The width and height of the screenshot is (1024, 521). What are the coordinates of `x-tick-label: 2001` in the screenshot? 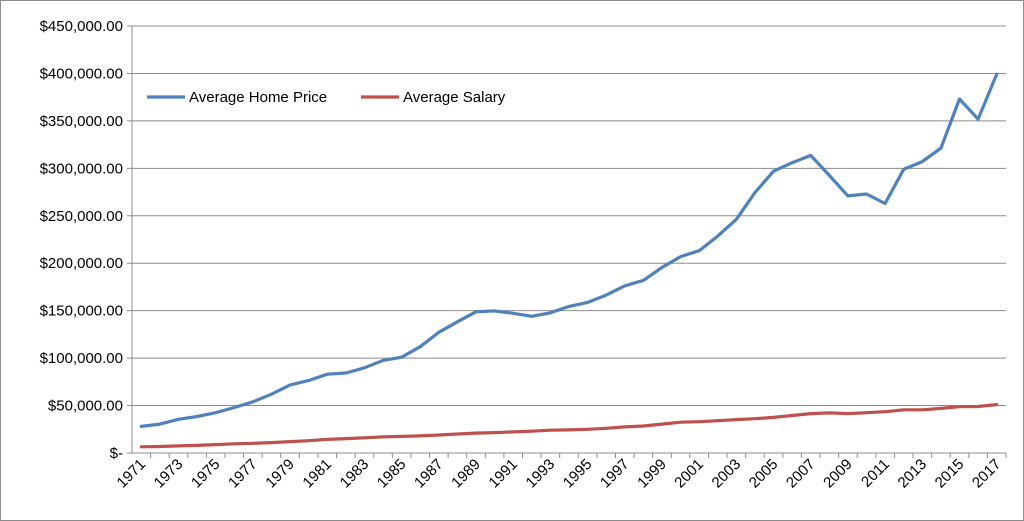 It's located at (689, 474).